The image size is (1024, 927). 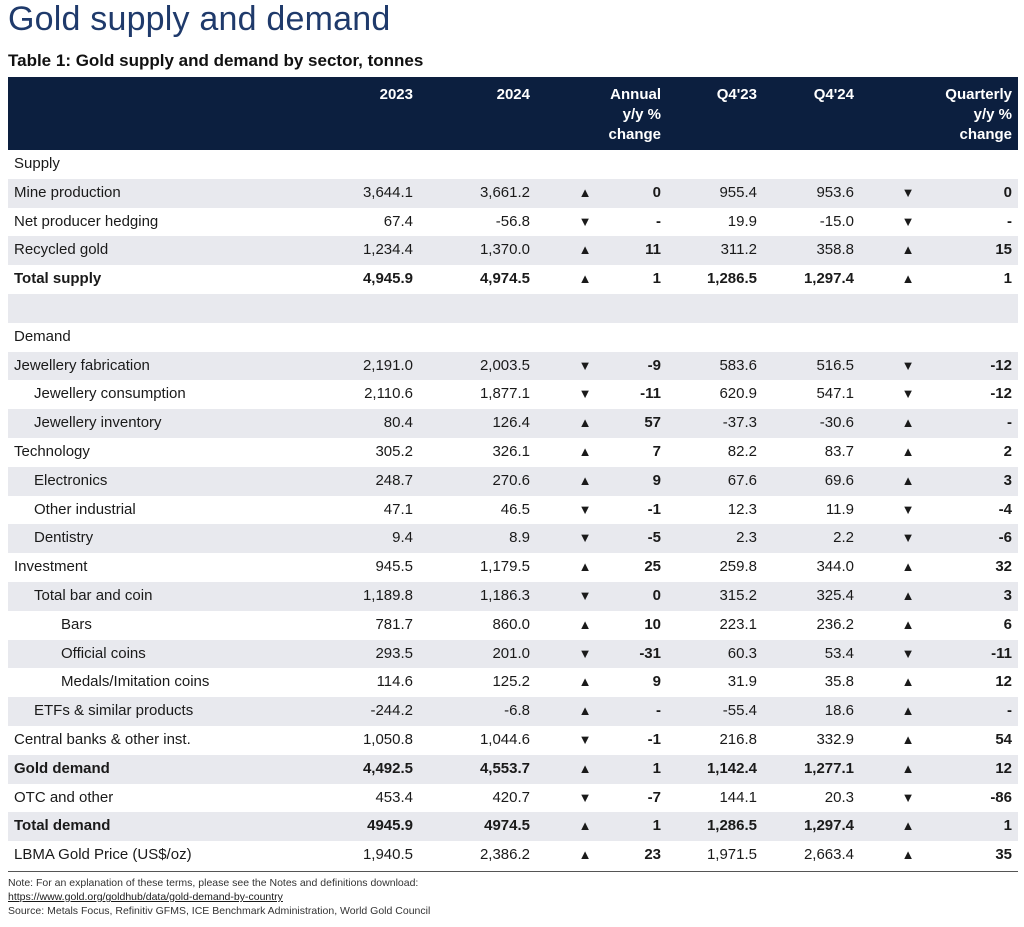 What do you see at coordinates (1001, 394) in the screenshot?
I see `quarterly-change-value: -12` at bounding box center [1001, 394].